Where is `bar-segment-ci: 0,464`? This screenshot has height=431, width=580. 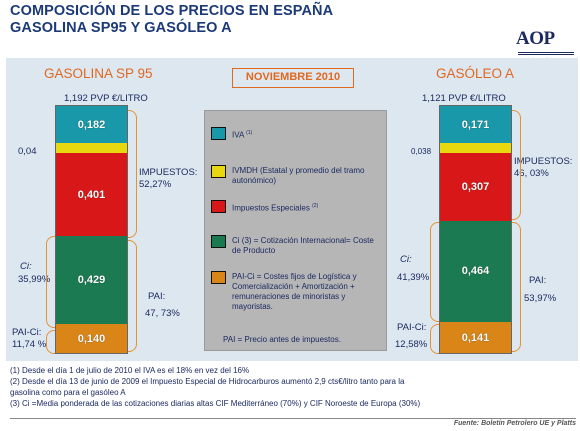 bar-segment-ci: 0,464 is located at coordinates (475, 271).